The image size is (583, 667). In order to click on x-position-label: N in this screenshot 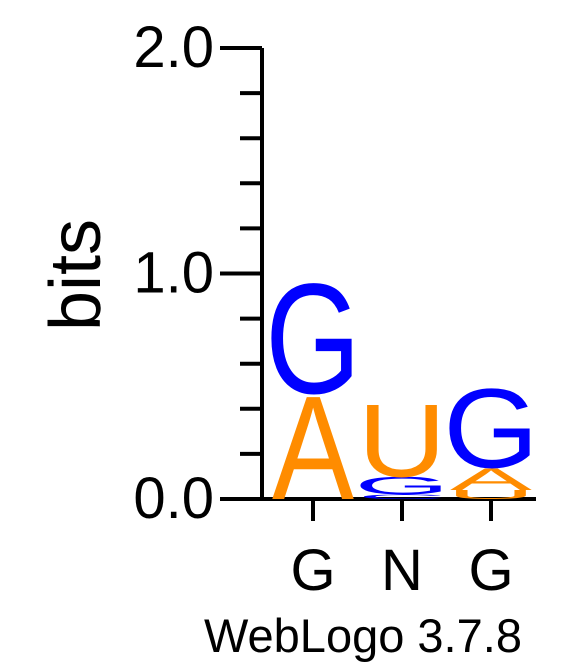, I will do `click(402, 570)`.